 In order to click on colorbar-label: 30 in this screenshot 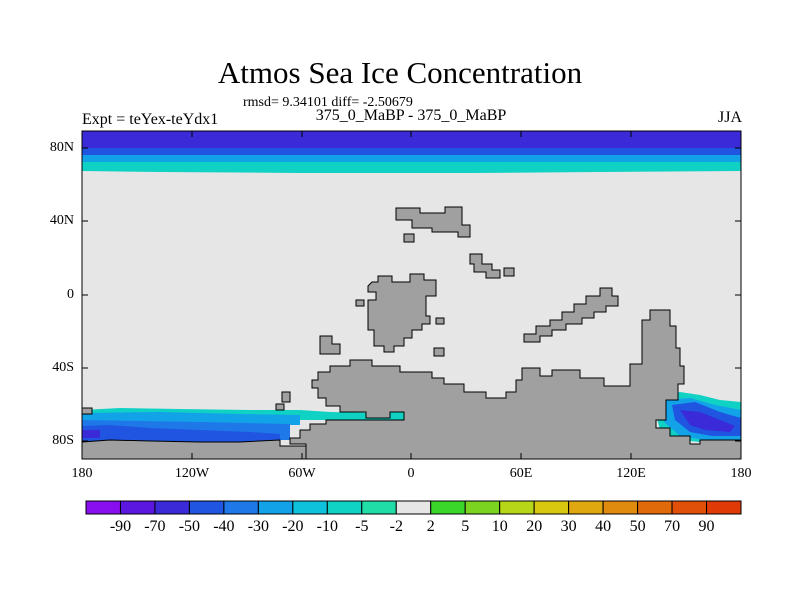, I will do `click(568, 526)`.